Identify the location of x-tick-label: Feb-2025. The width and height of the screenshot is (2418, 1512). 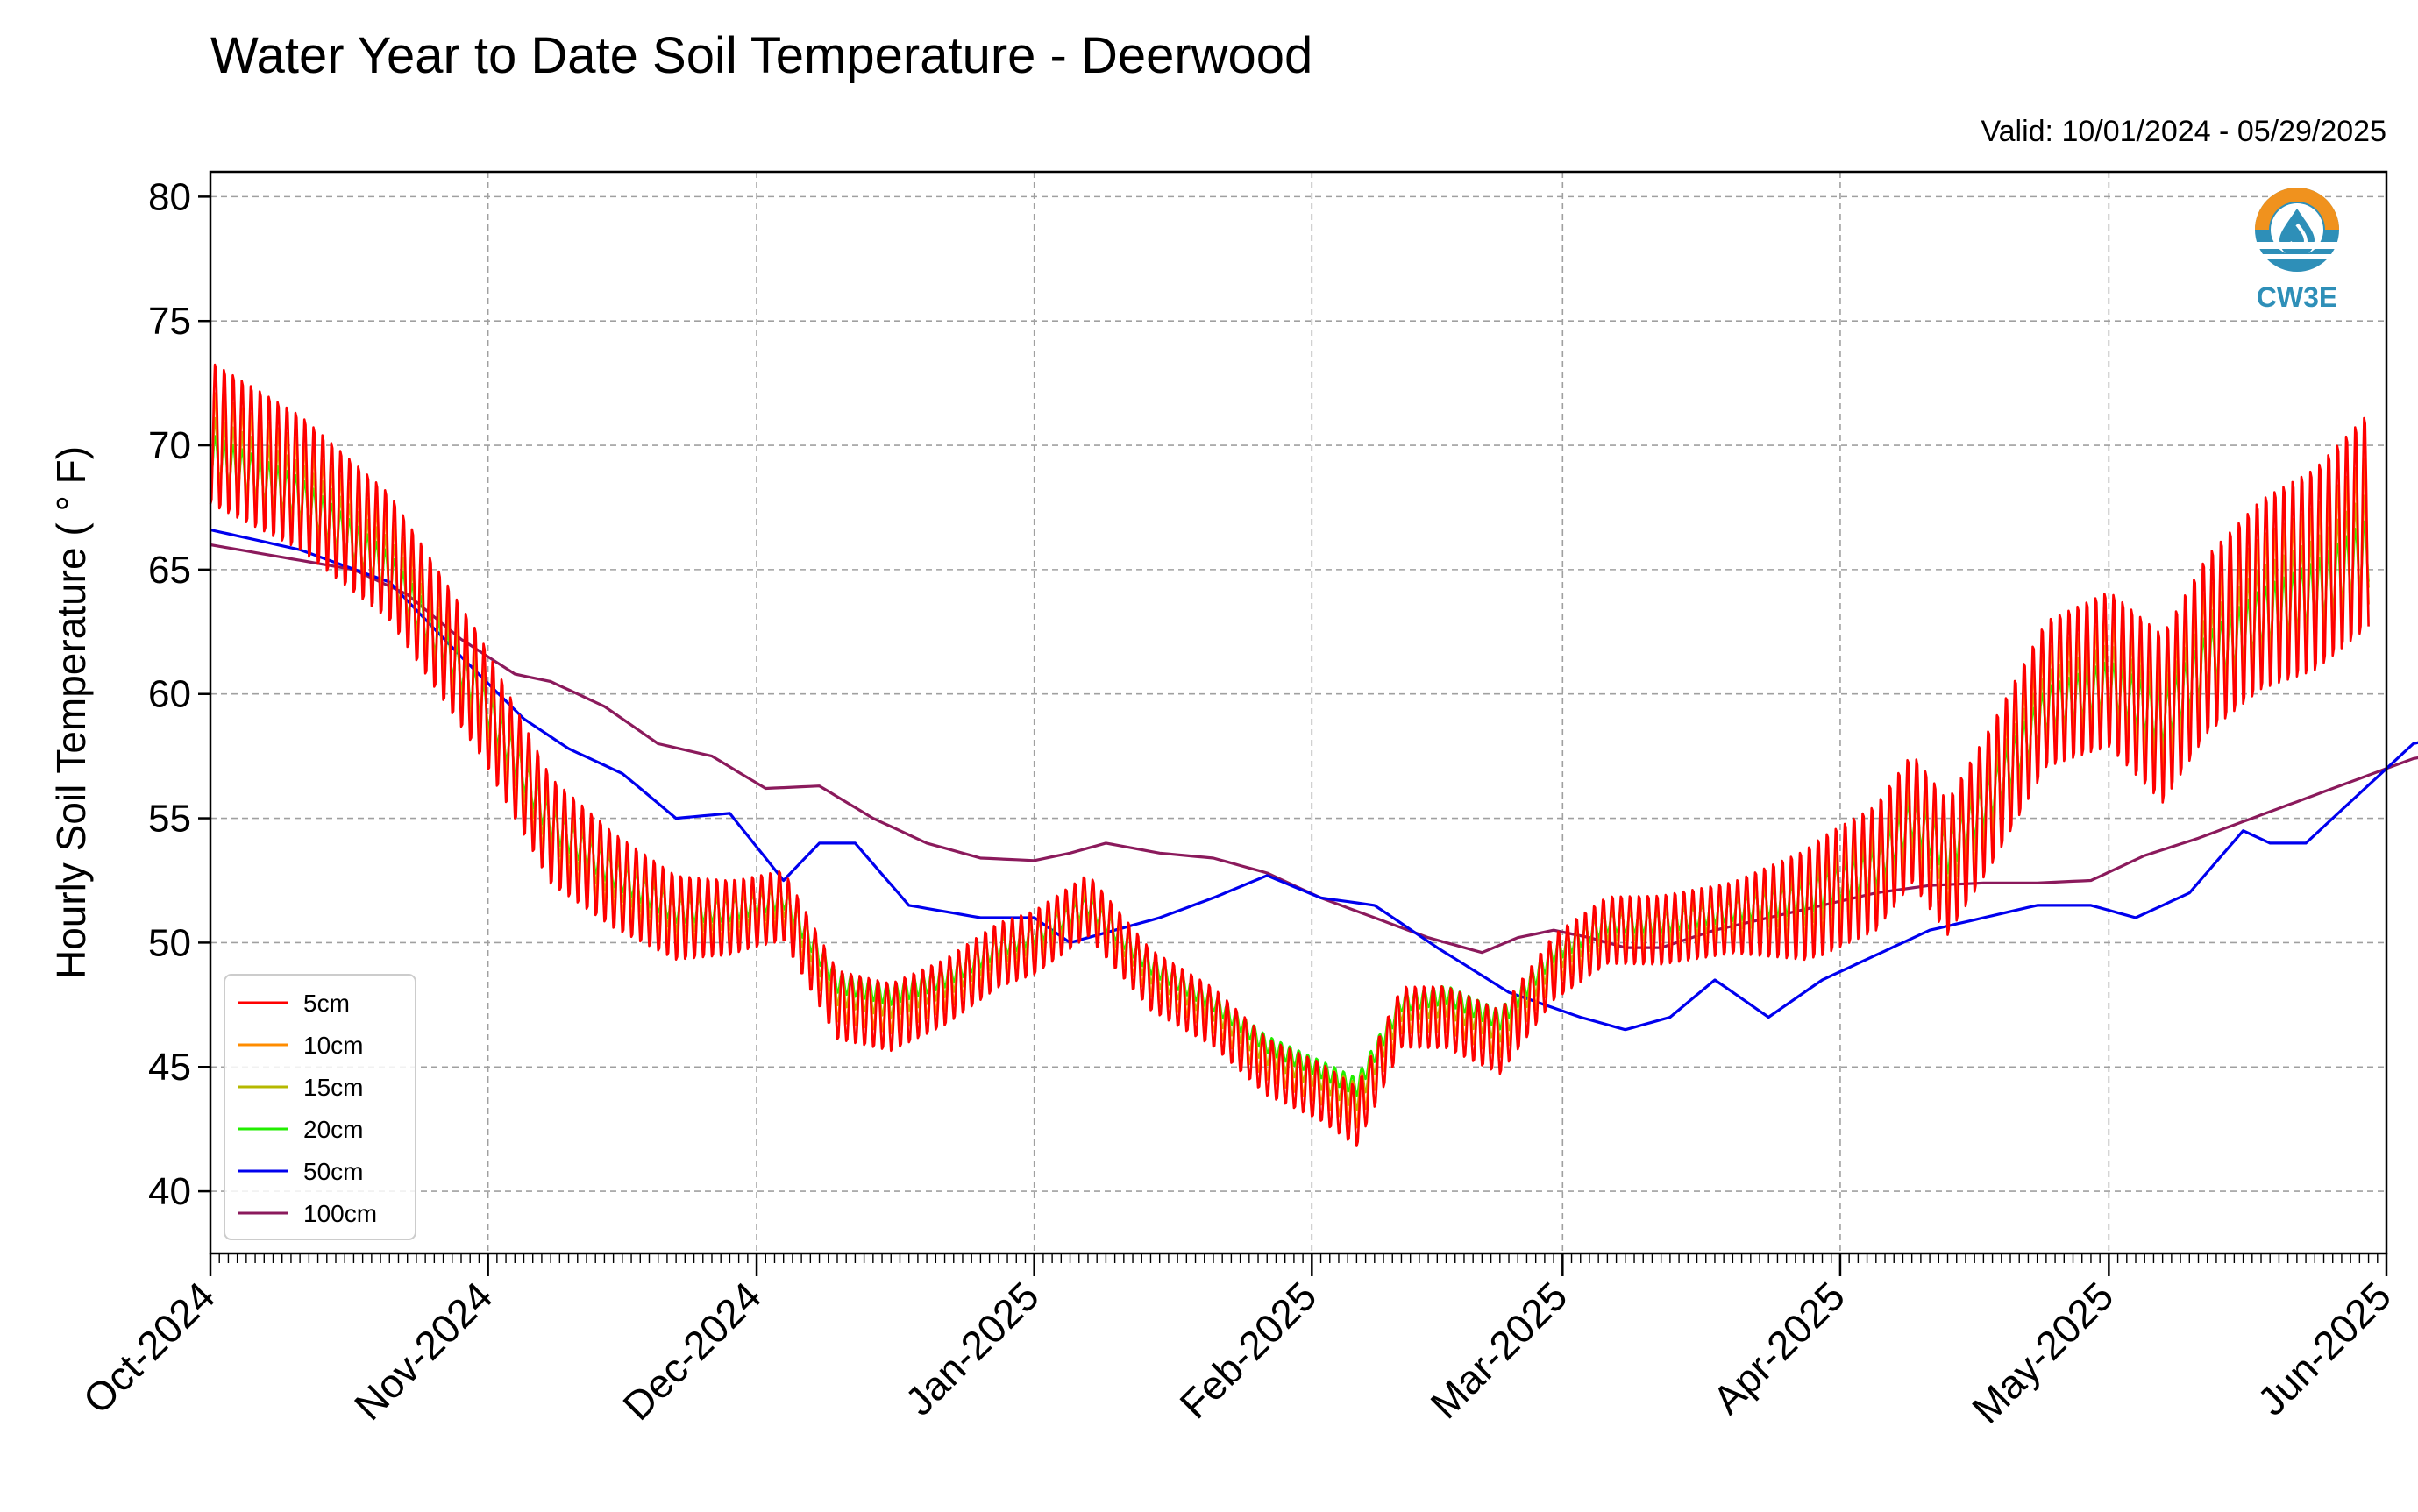
(1247, 1350).